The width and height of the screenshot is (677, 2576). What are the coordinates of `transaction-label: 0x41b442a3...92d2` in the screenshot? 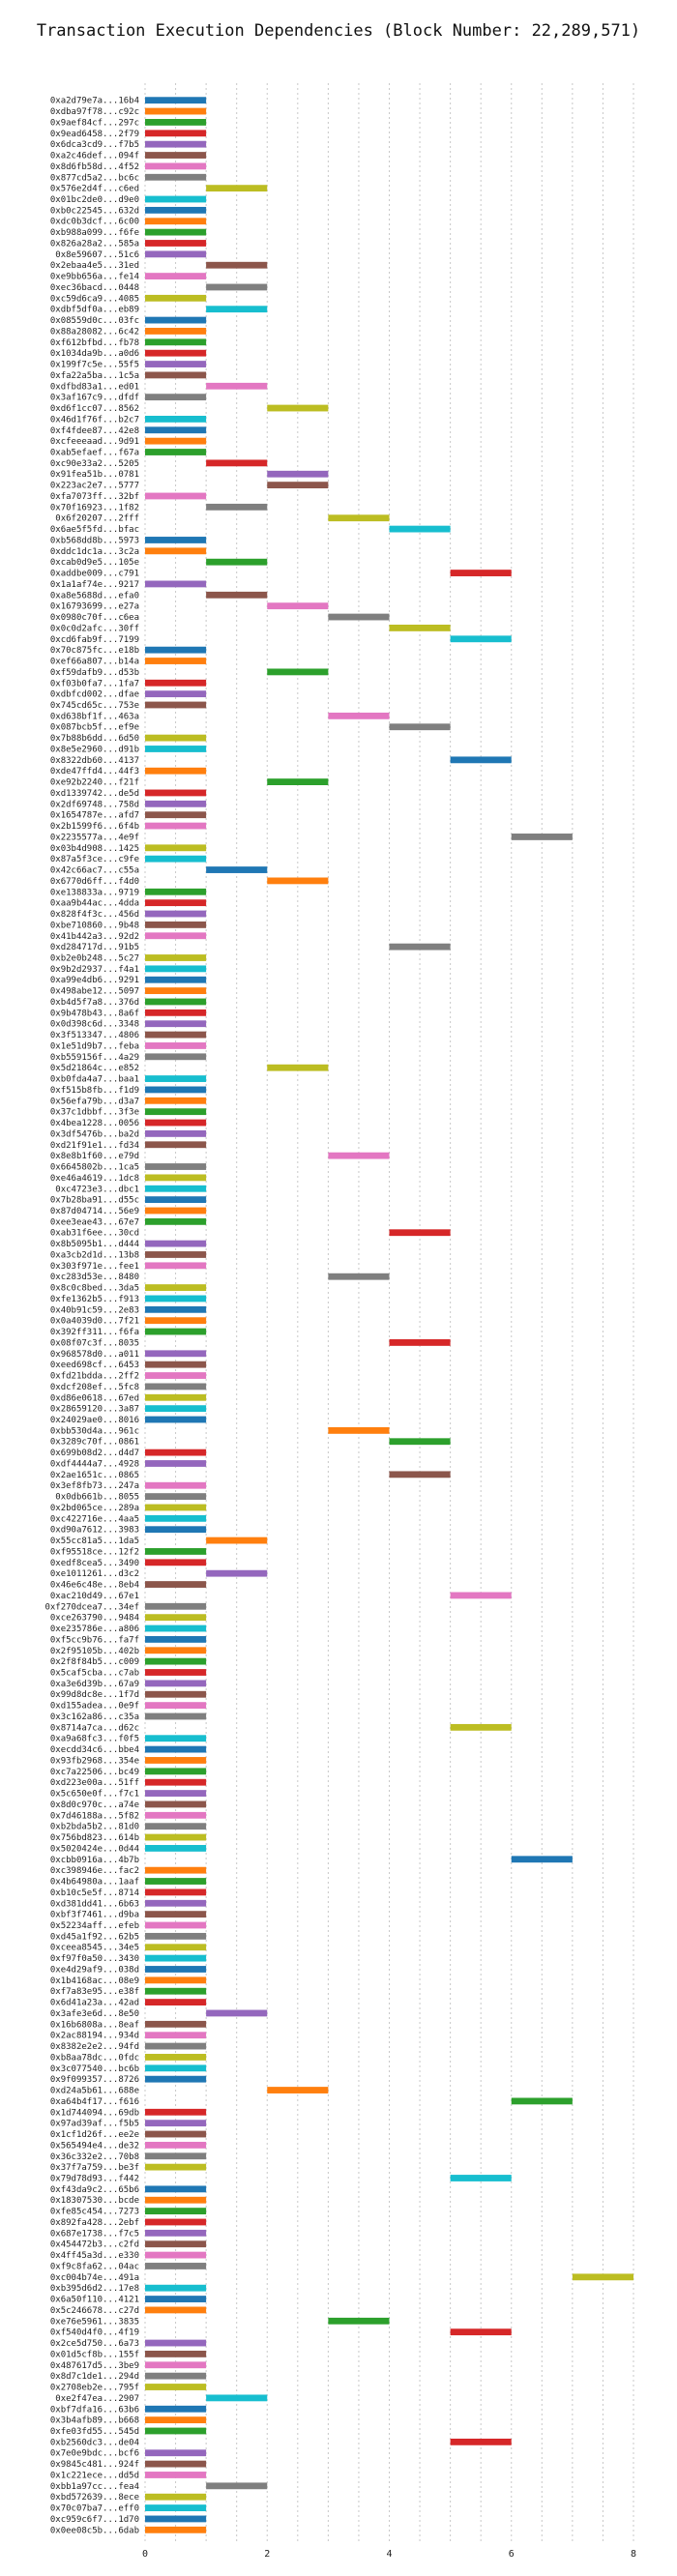 It's located at (94, 937).